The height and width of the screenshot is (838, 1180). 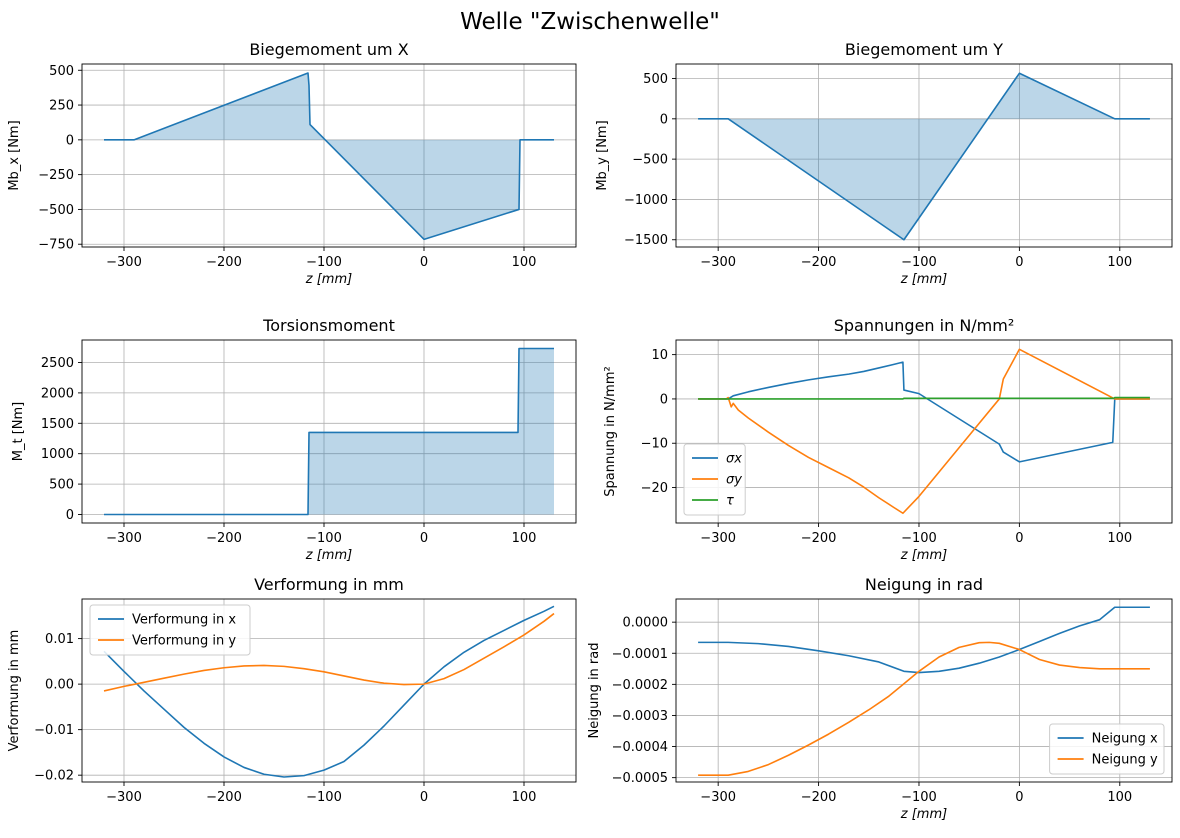 What do you see at coordinates (56, 245) in the screenshot?
I see `y-tick-label: −750` at bounding box center [56, 245].